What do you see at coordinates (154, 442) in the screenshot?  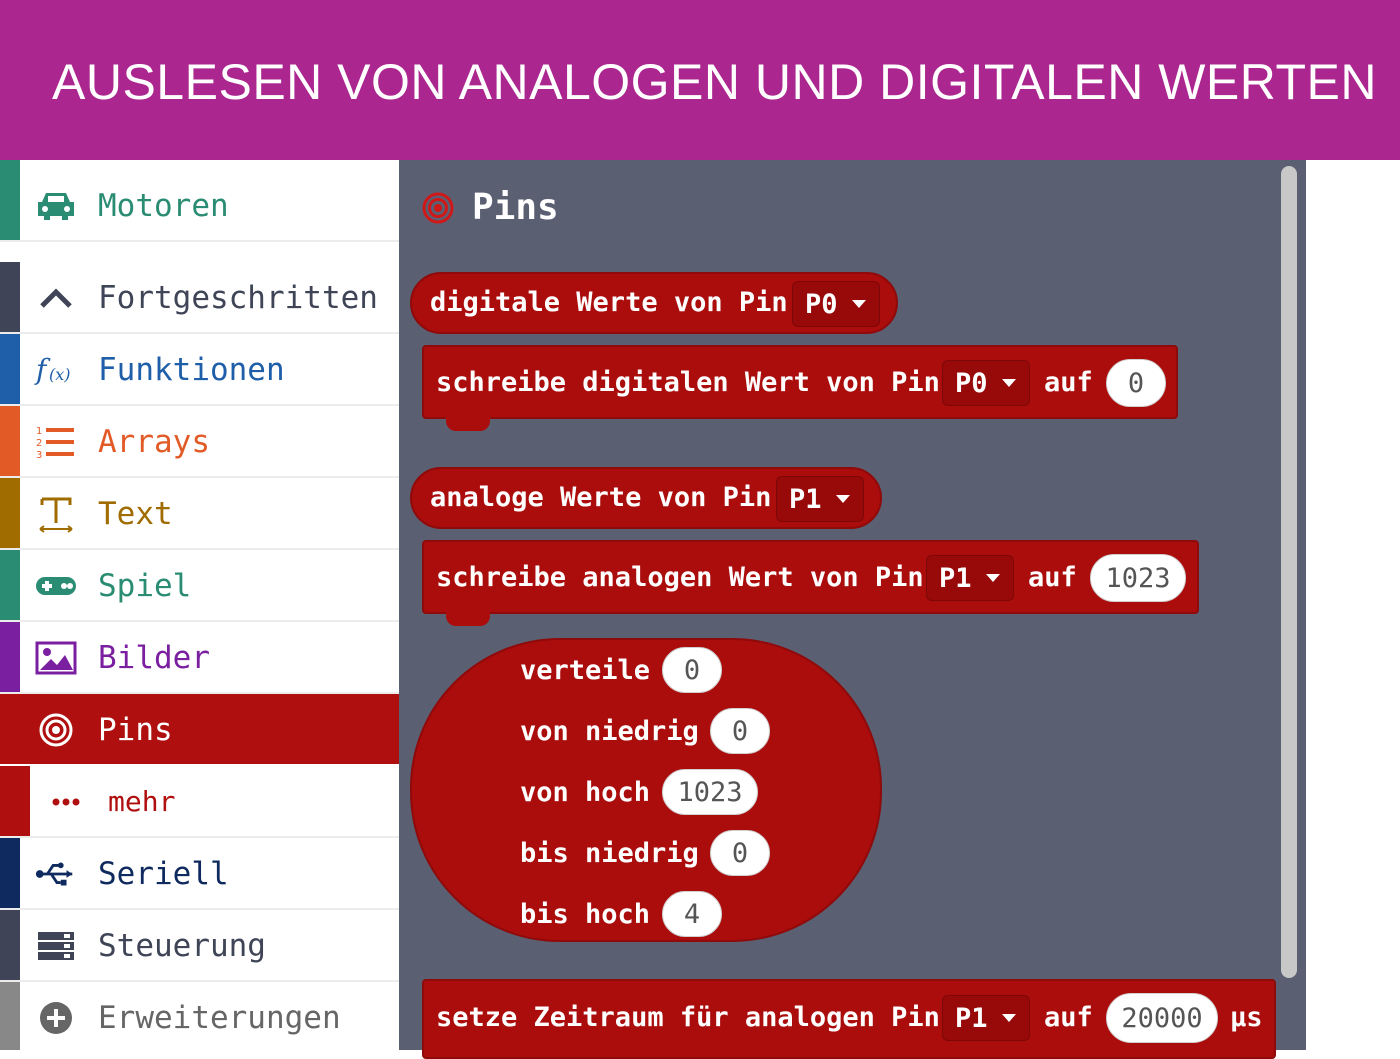 I see `toolbox-item-label: Arrays` at bounding box center [154, 442].